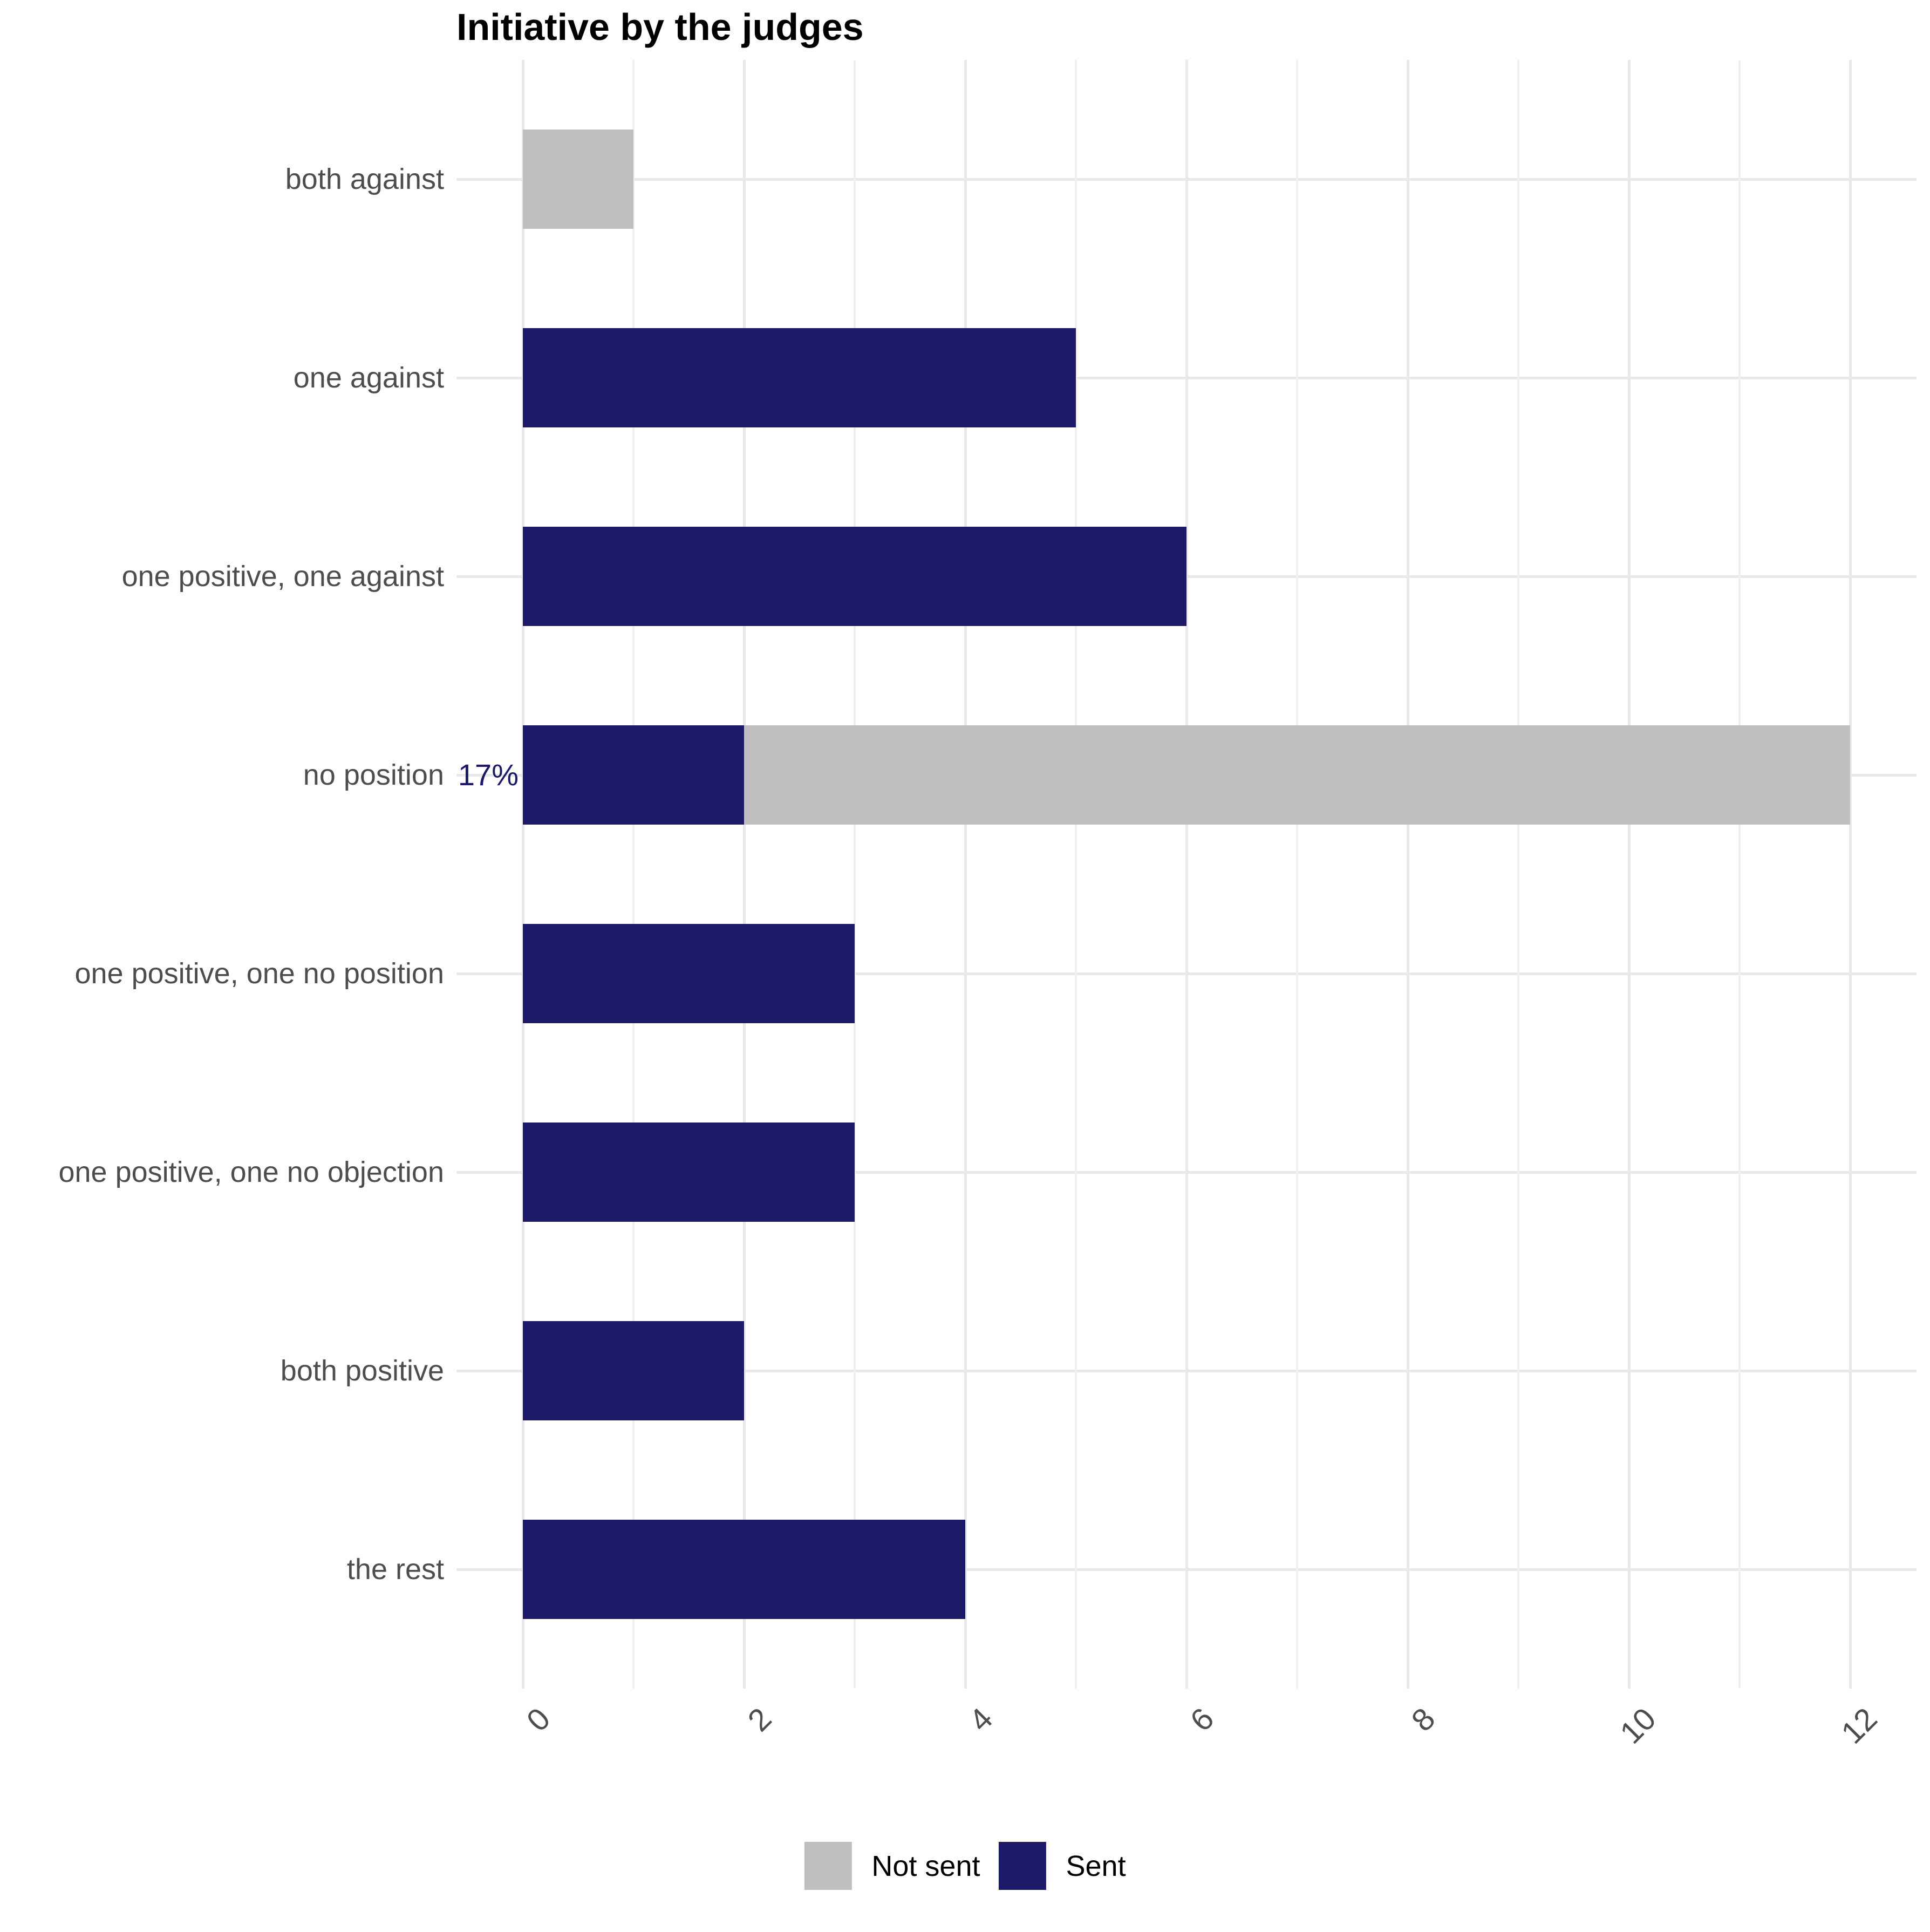 The height and width of the screenshot is (1932, 1930). I want to click on y-axis-label: both against, so click(364, 178).